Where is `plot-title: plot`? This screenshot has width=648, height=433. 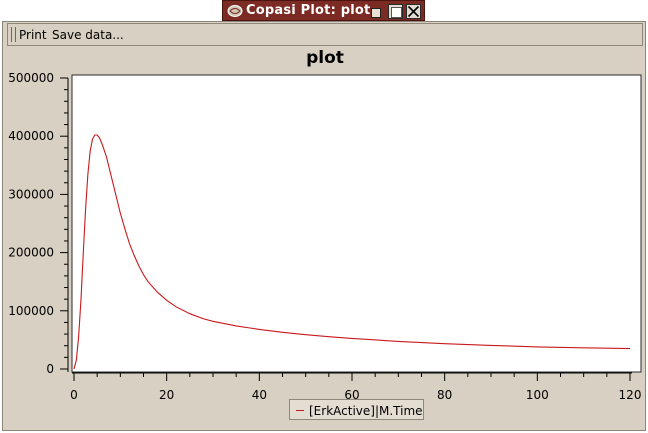
plot-title: plot is located at coordinates (325, 58).